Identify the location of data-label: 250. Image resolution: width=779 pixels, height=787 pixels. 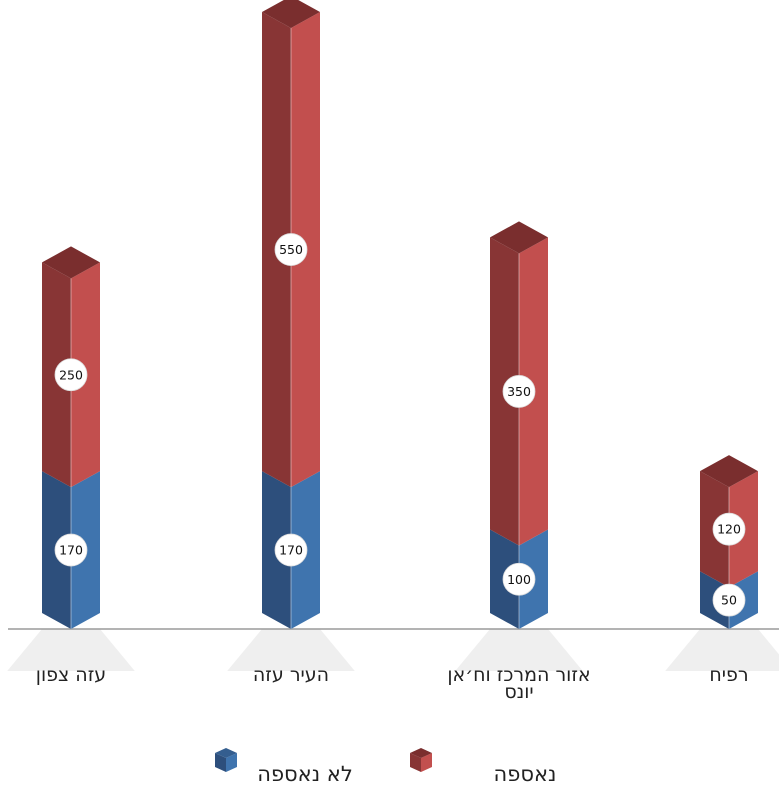
(71, 375).